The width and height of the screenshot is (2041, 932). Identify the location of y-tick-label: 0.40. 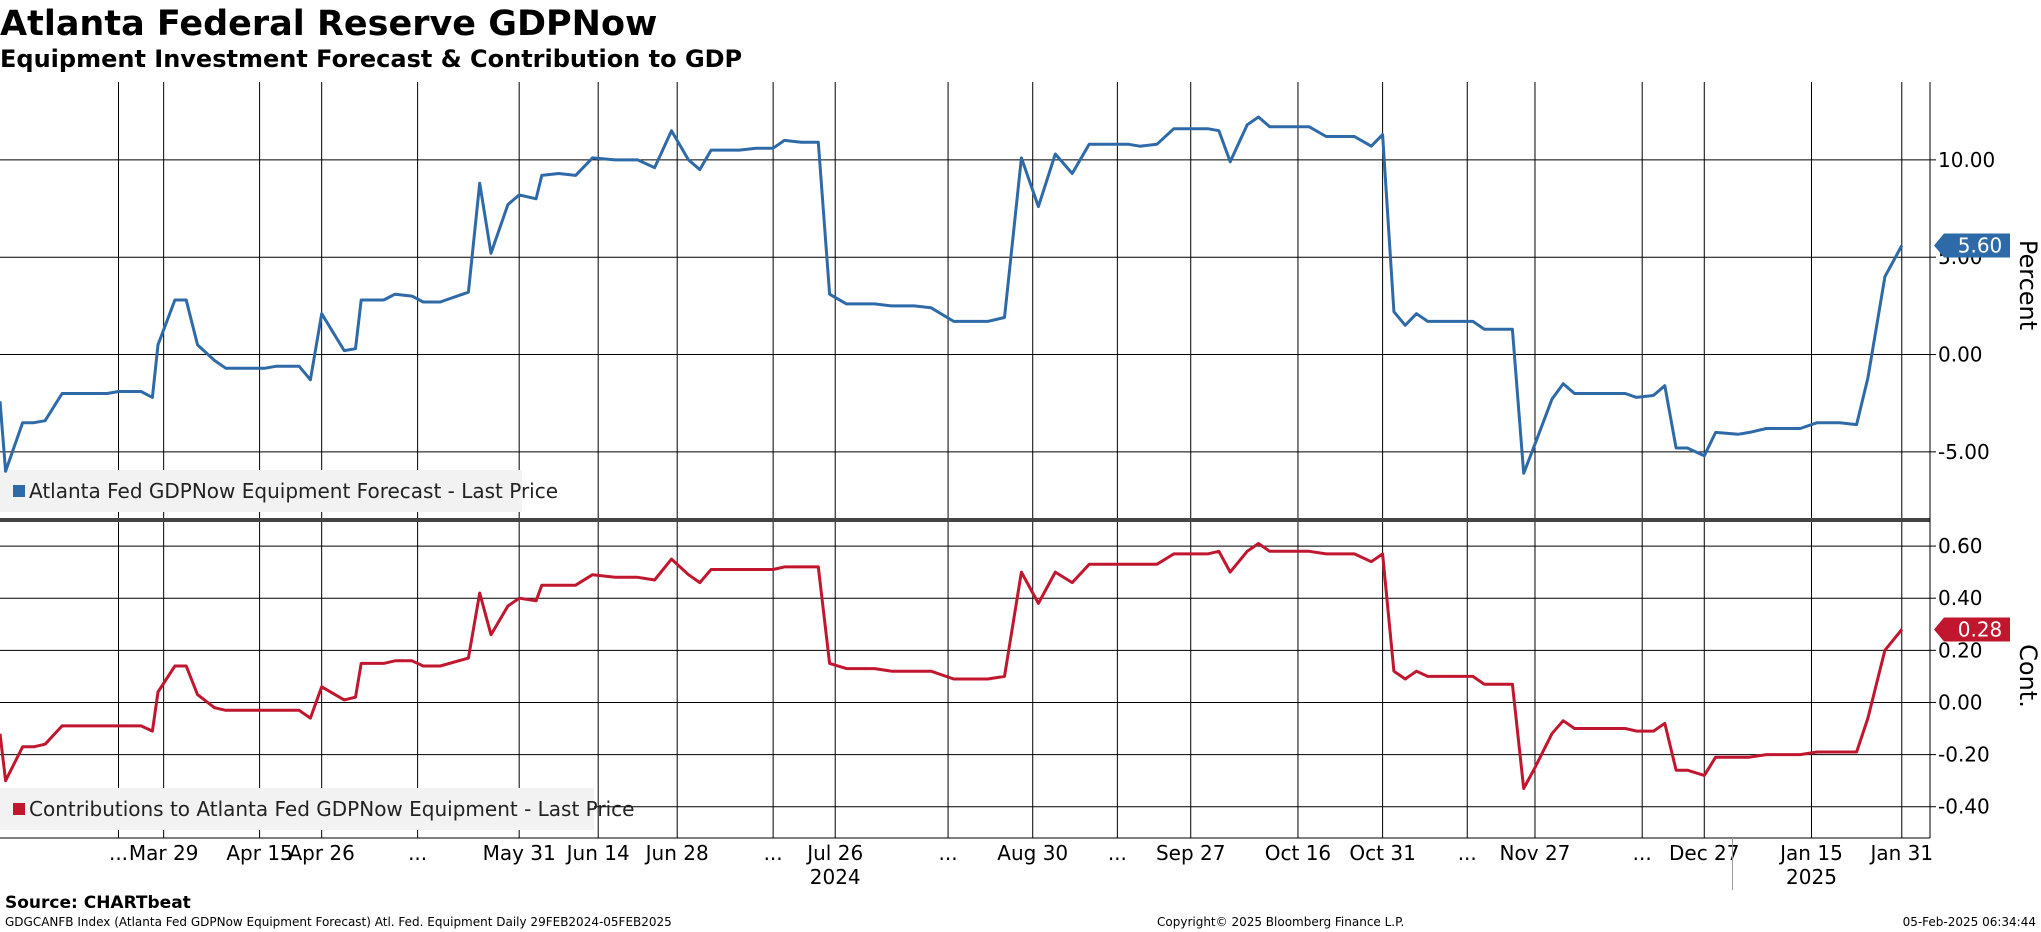
(1960, 598).